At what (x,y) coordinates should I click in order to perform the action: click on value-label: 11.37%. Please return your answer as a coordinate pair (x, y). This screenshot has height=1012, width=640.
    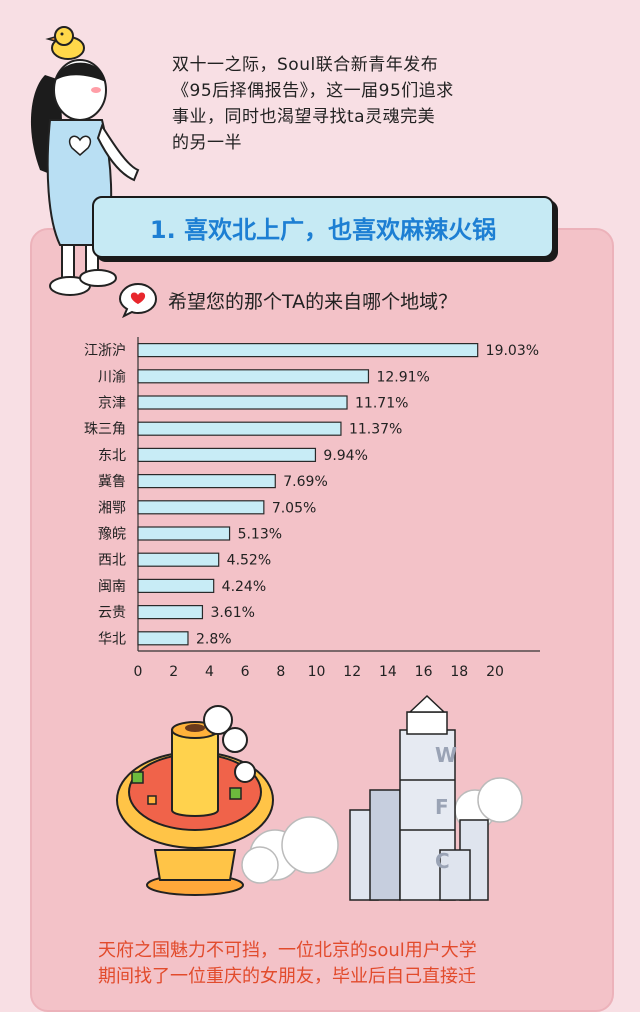
    Looking at the image, I should click on (375, 430).